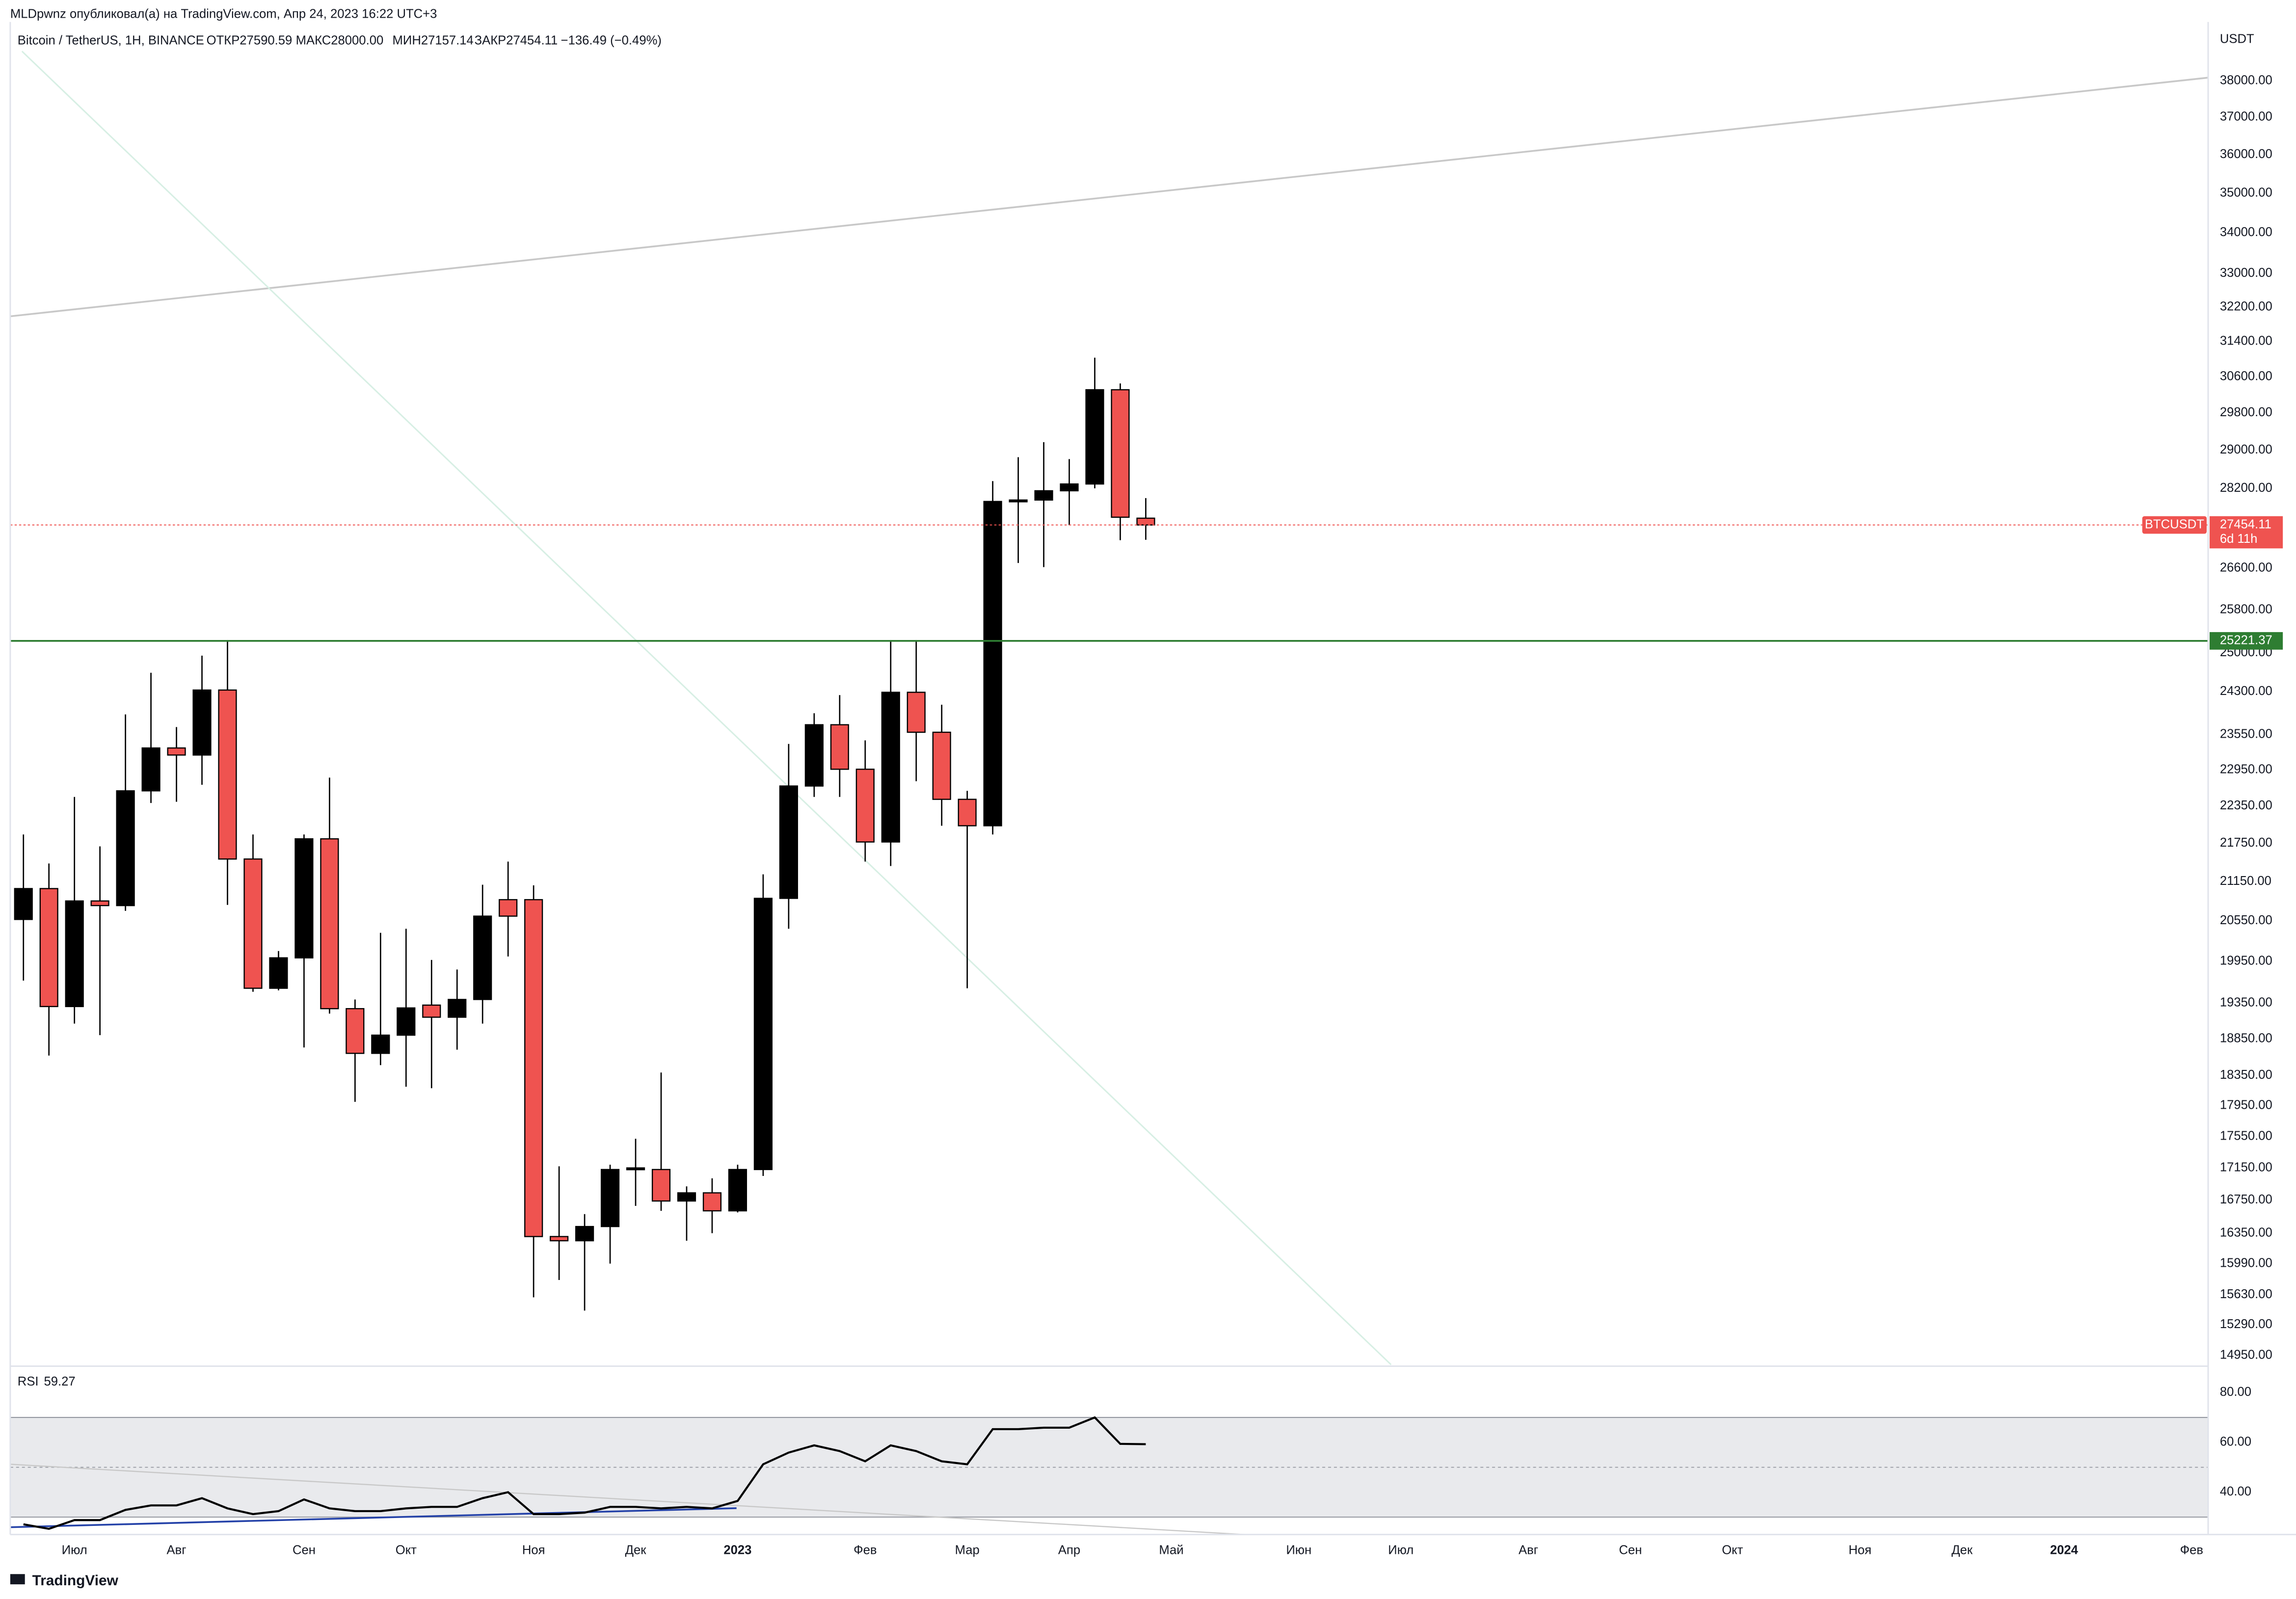 The height and width of the screenshot is (1599, 2296). What do you see at coordinates (2246, 920) in the screenshot?
I see `y-tick-label: 20550.00` at bounding box center [2246, 920].